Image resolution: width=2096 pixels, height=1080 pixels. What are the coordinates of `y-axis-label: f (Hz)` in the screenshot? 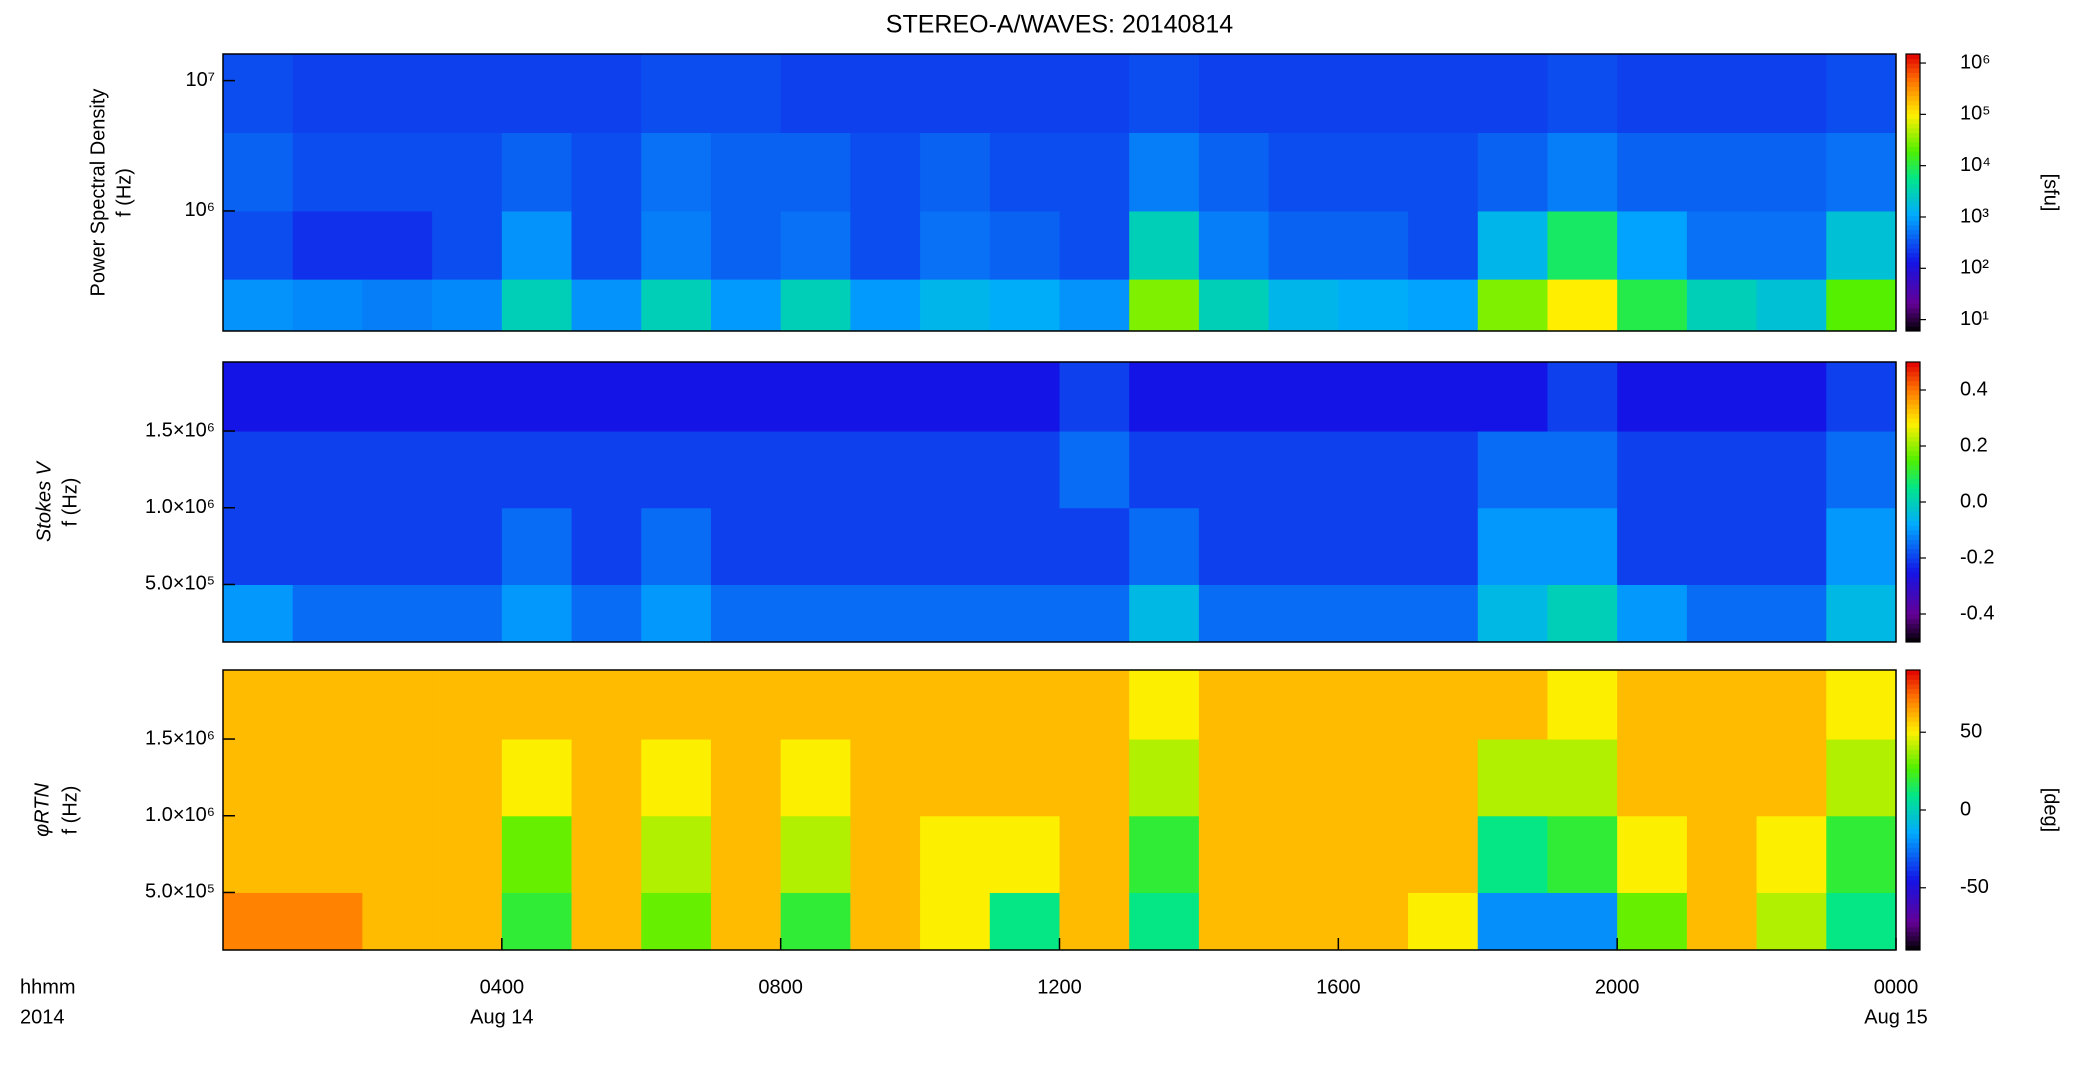 It's located at (124, 192).